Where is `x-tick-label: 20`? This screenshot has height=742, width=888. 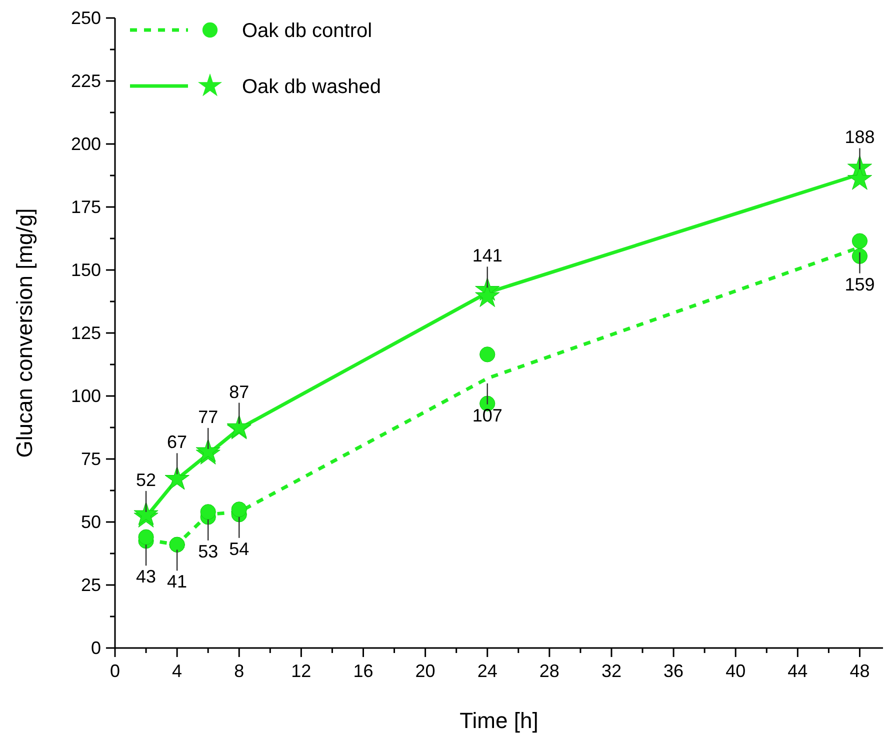
x-tick-label: 20 is located at coordinates (425, 671).